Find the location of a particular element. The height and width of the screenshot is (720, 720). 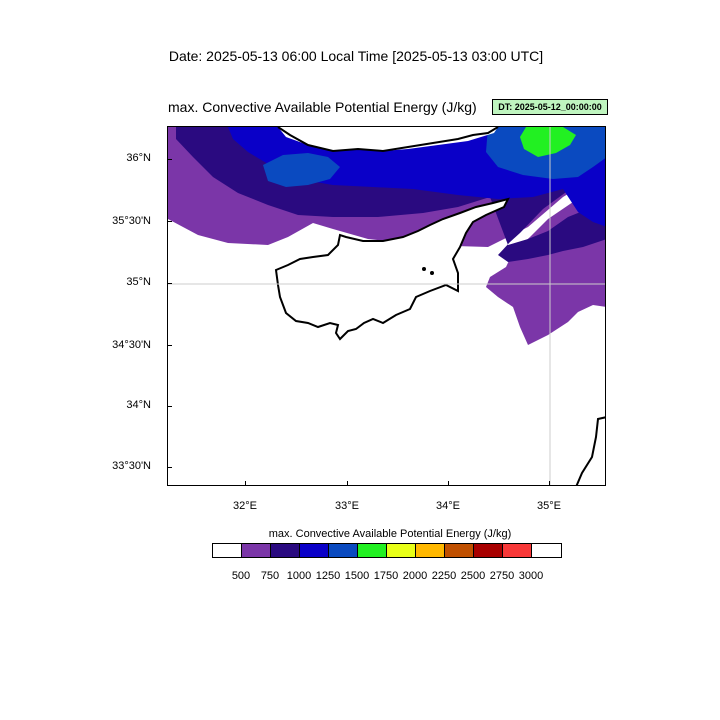

lat-label: 35°30'N is located at coordinates (131, 221).